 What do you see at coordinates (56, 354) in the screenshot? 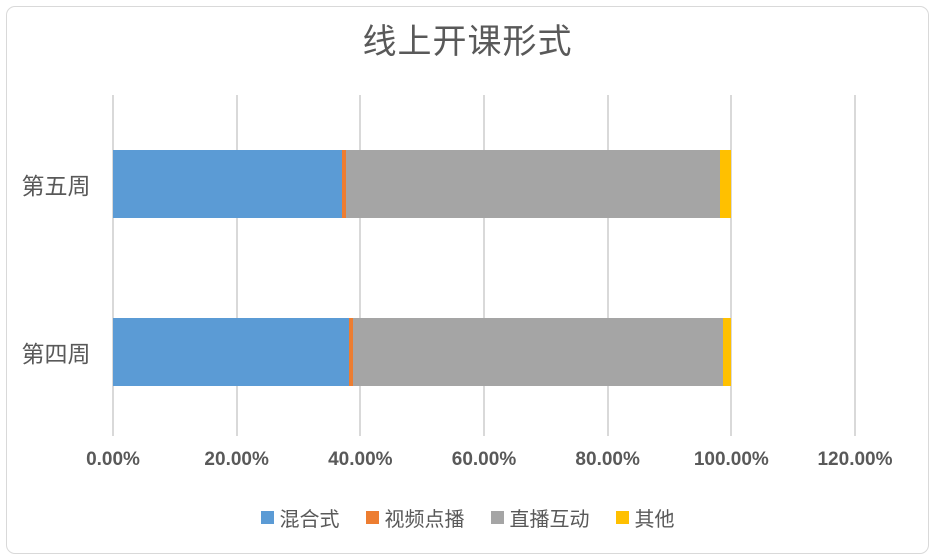
I see `category-label: 第四周` at bounding box center [56, 354].